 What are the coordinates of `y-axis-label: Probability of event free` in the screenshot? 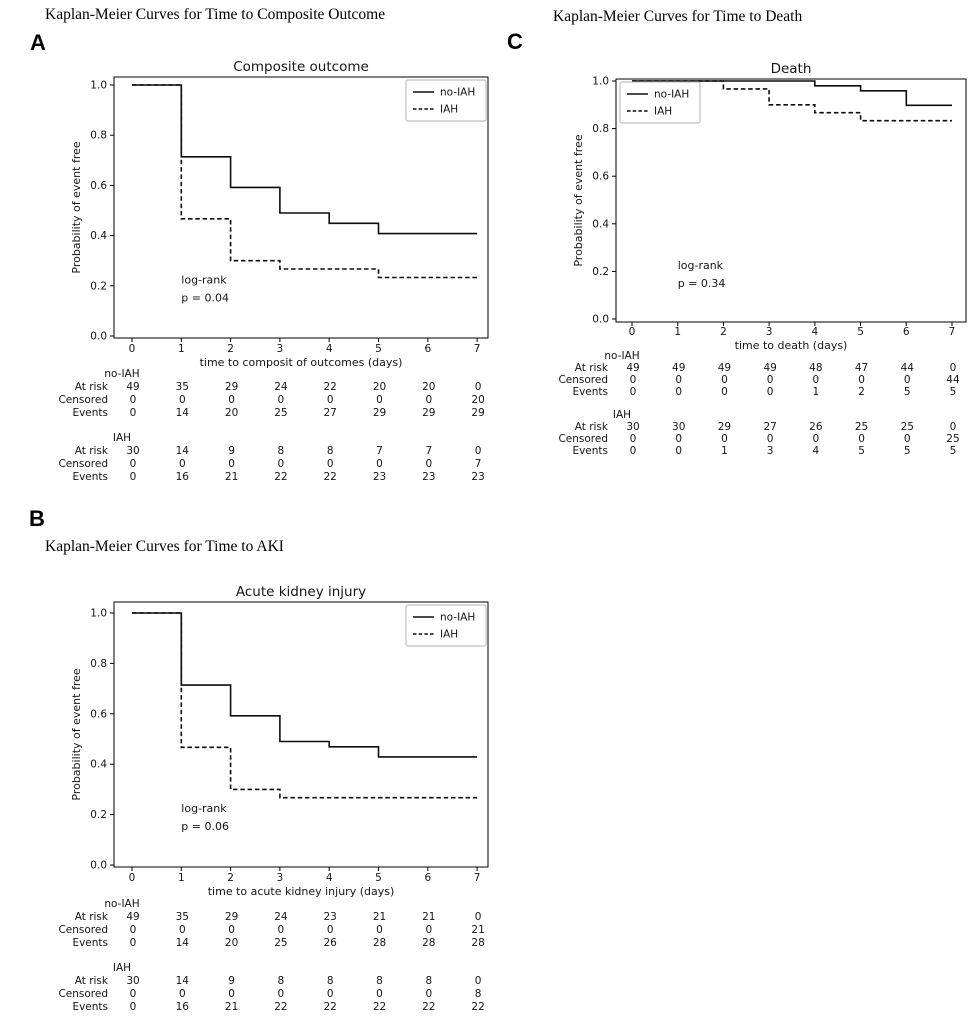 It's located at (76, 207).